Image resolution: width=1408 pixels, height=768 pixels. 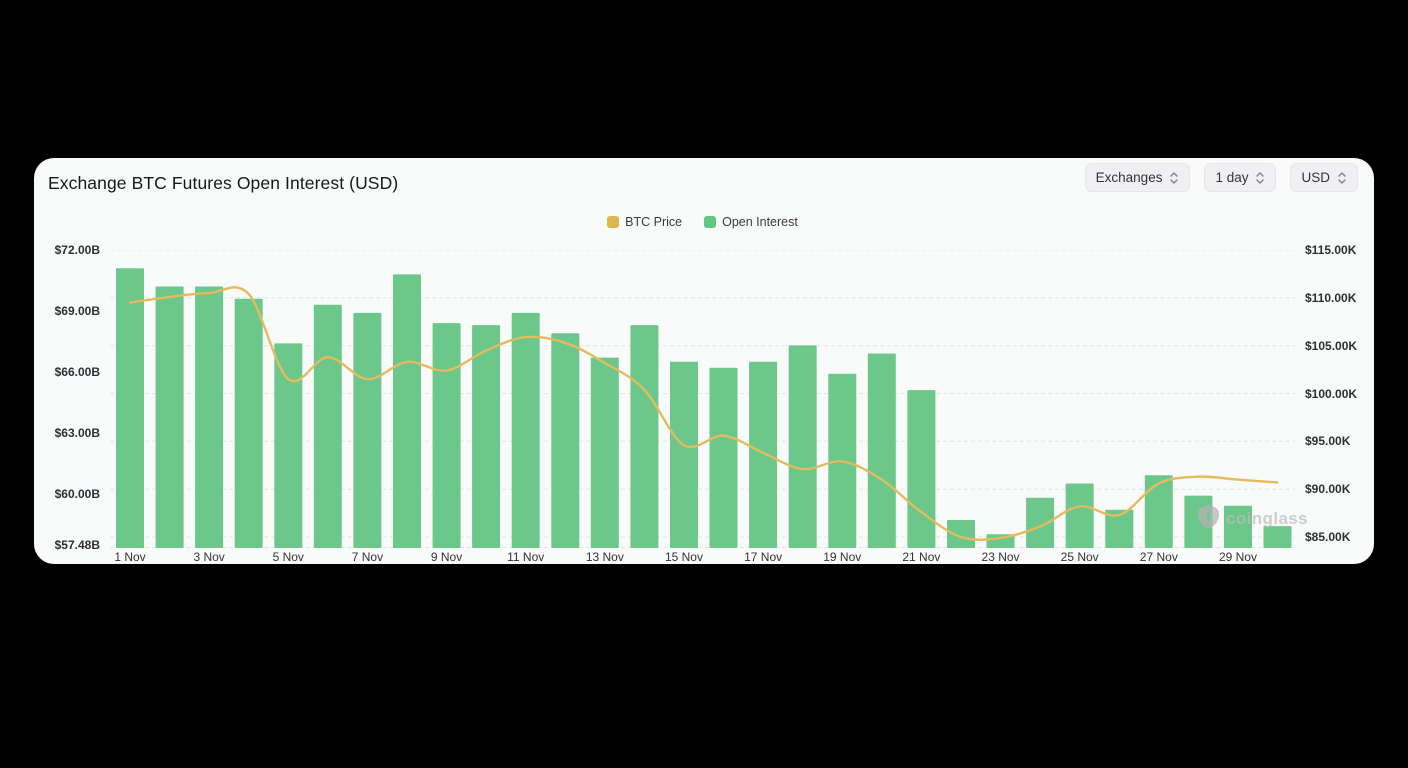 I want to click on interval-dropdown: 1 day, so click(x=1240, y=177).